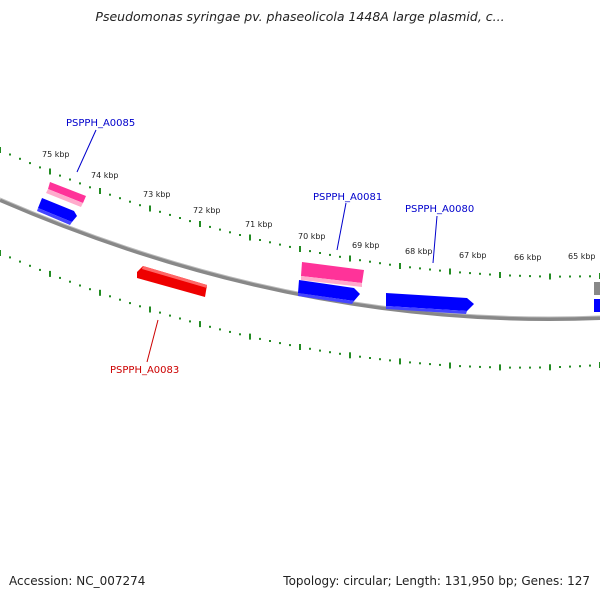 The image size is (600, 600). What do you see at coordinates (597, 305) in the screenshot?
I see `gene-edge-fragment` at bounding box center [597, 305].